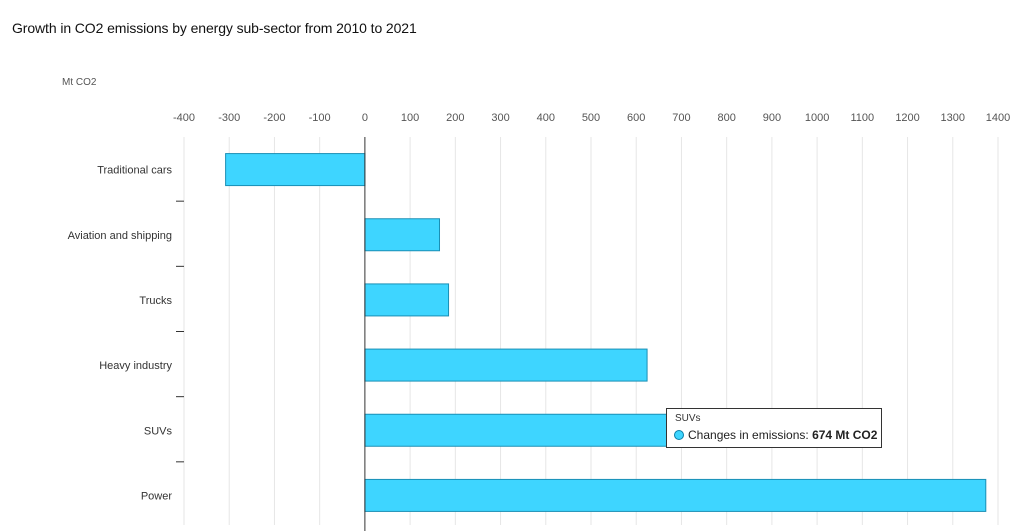 The width and height of the screenshot is (1023, 531). Describe the element at coordinates (863, 118) in the screenshot. I see `x-tick-label: 1100` at that location.